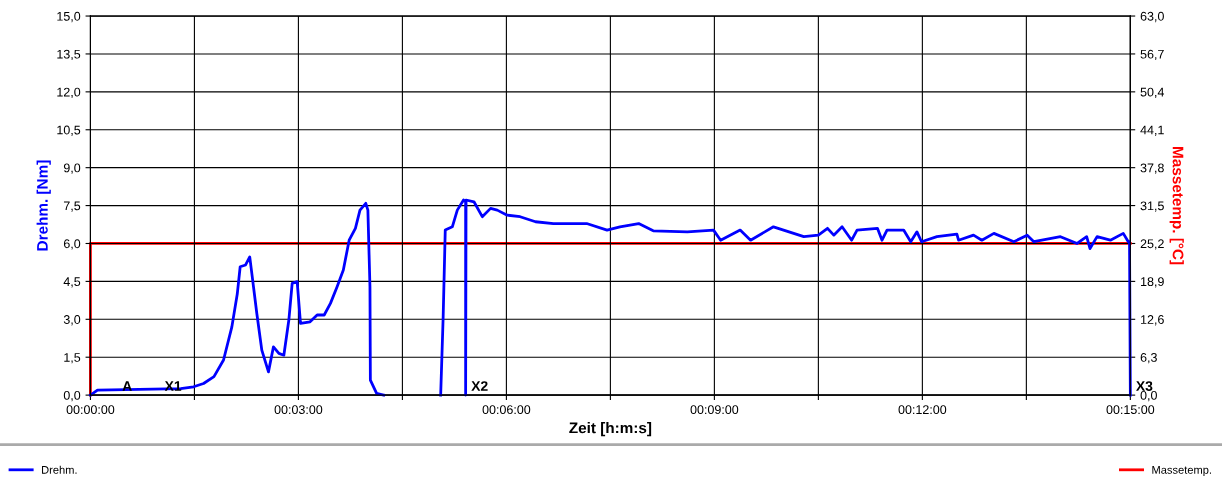 Image resolution: width=1222 pixels, height=486 pixels. I want to click on y-tick-label: 9,0, so click(72, 168).